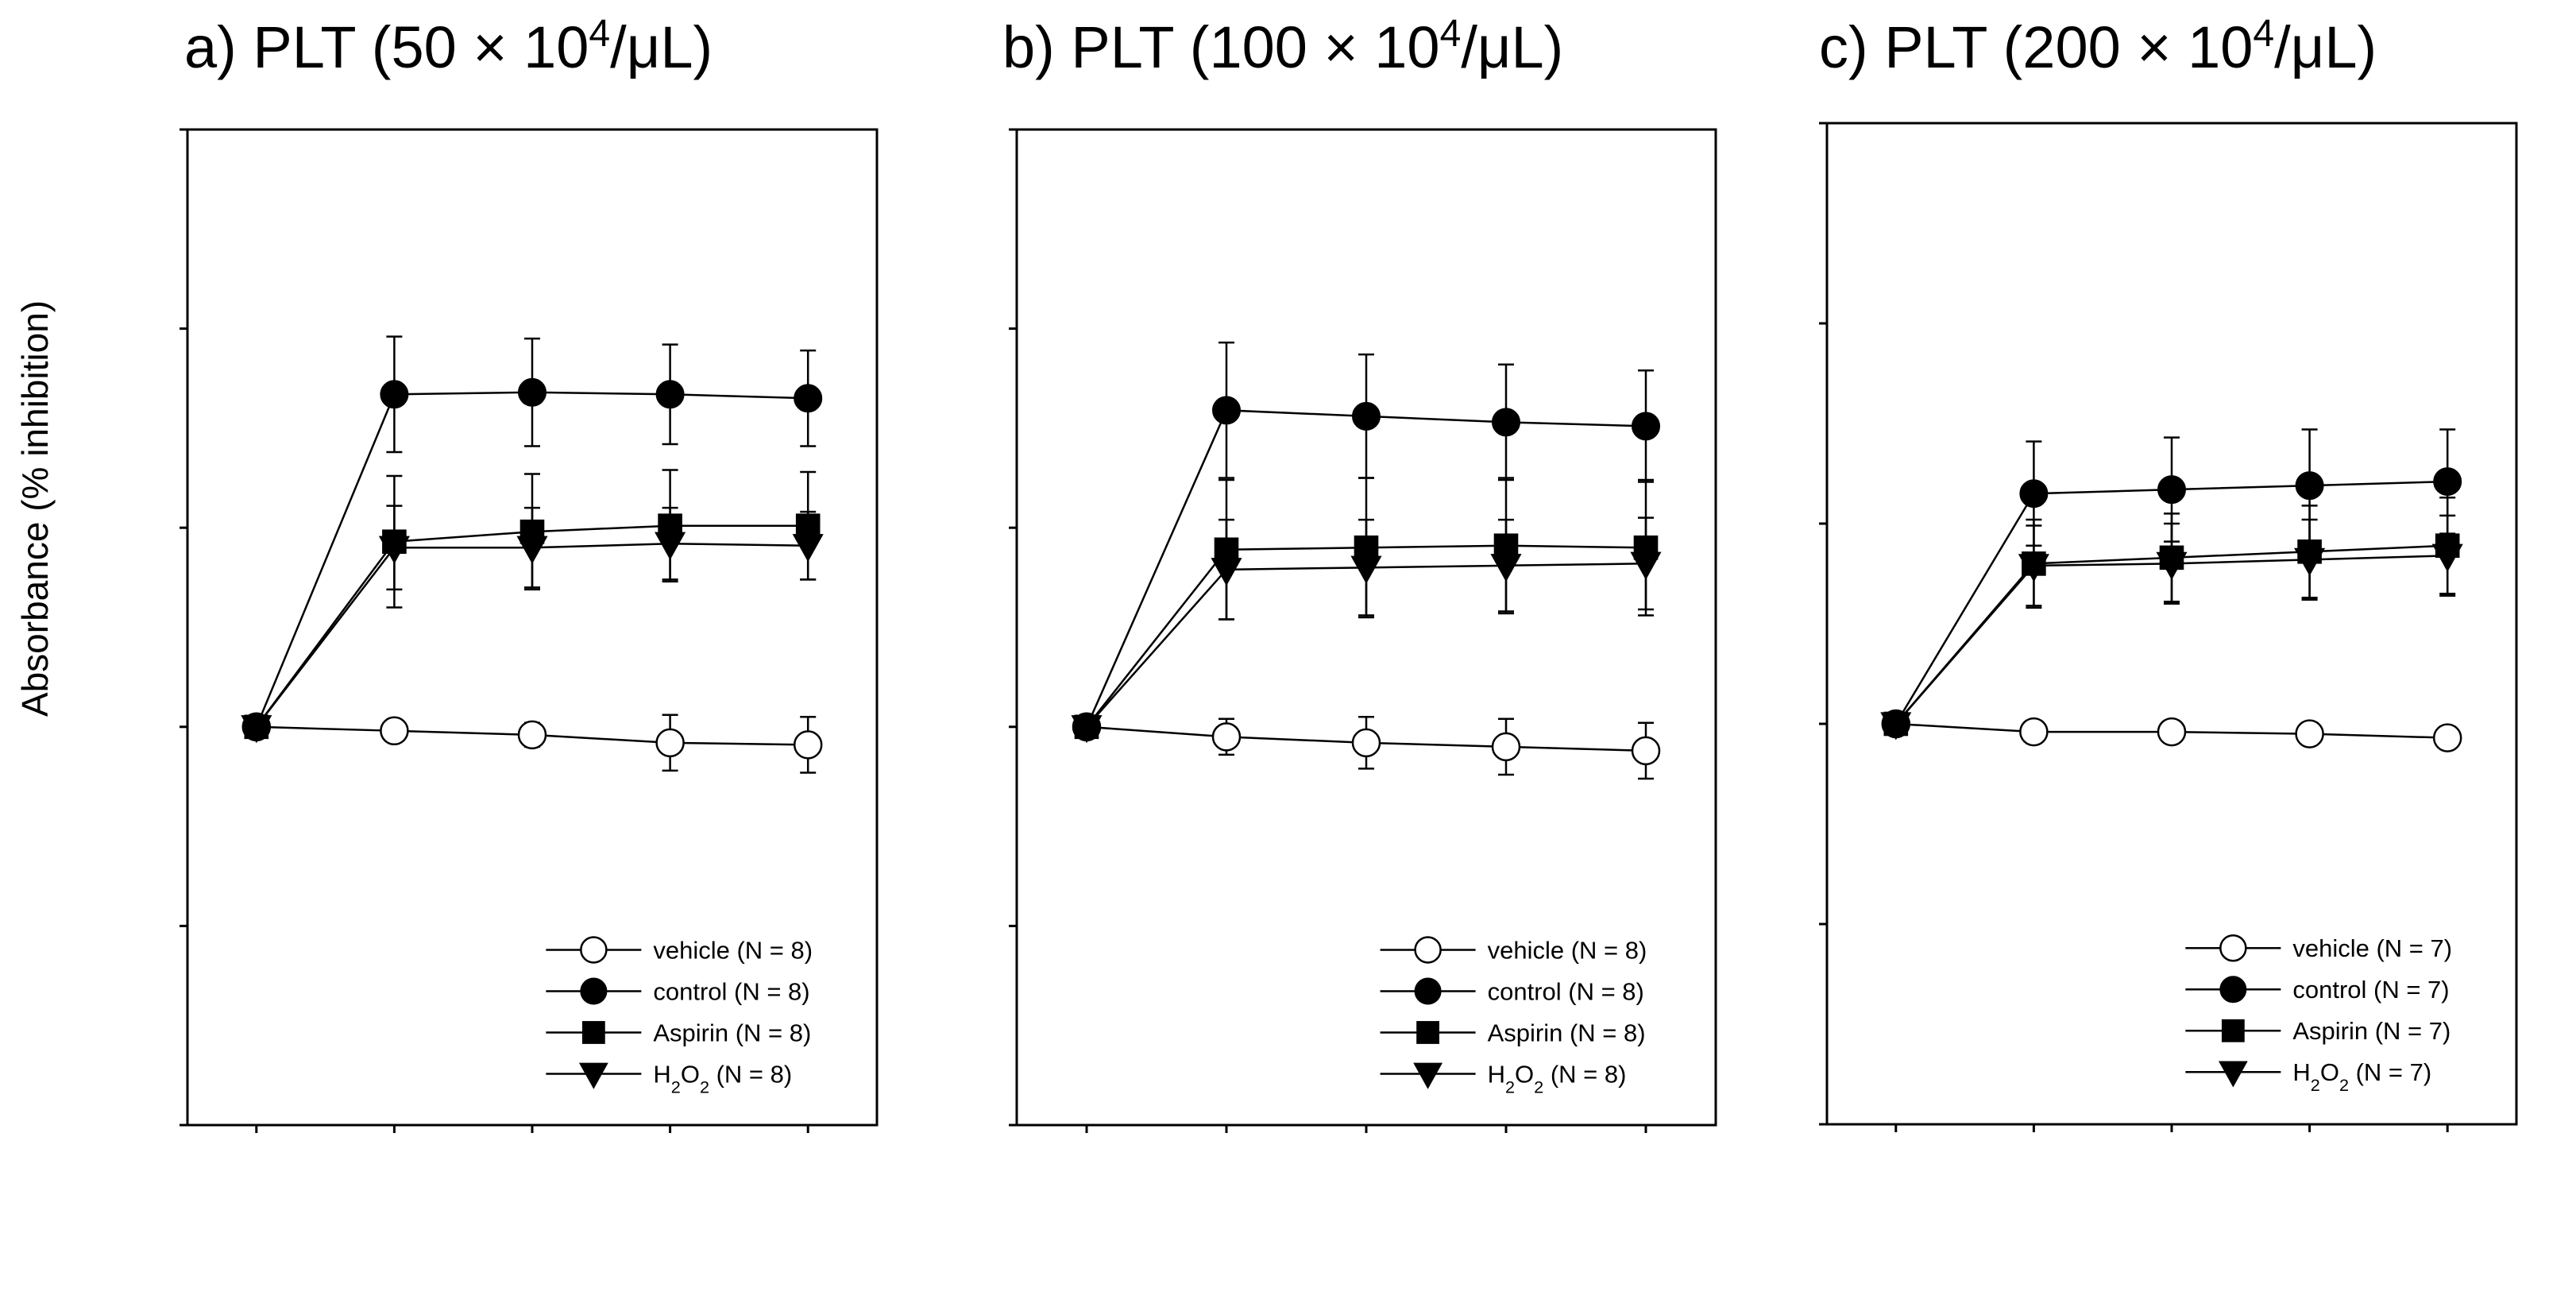 The width and height of the screenshot is (2576, 1311). I want to click on chart-title: b) PLT (100 × 104/μL), so click(1282, 46).